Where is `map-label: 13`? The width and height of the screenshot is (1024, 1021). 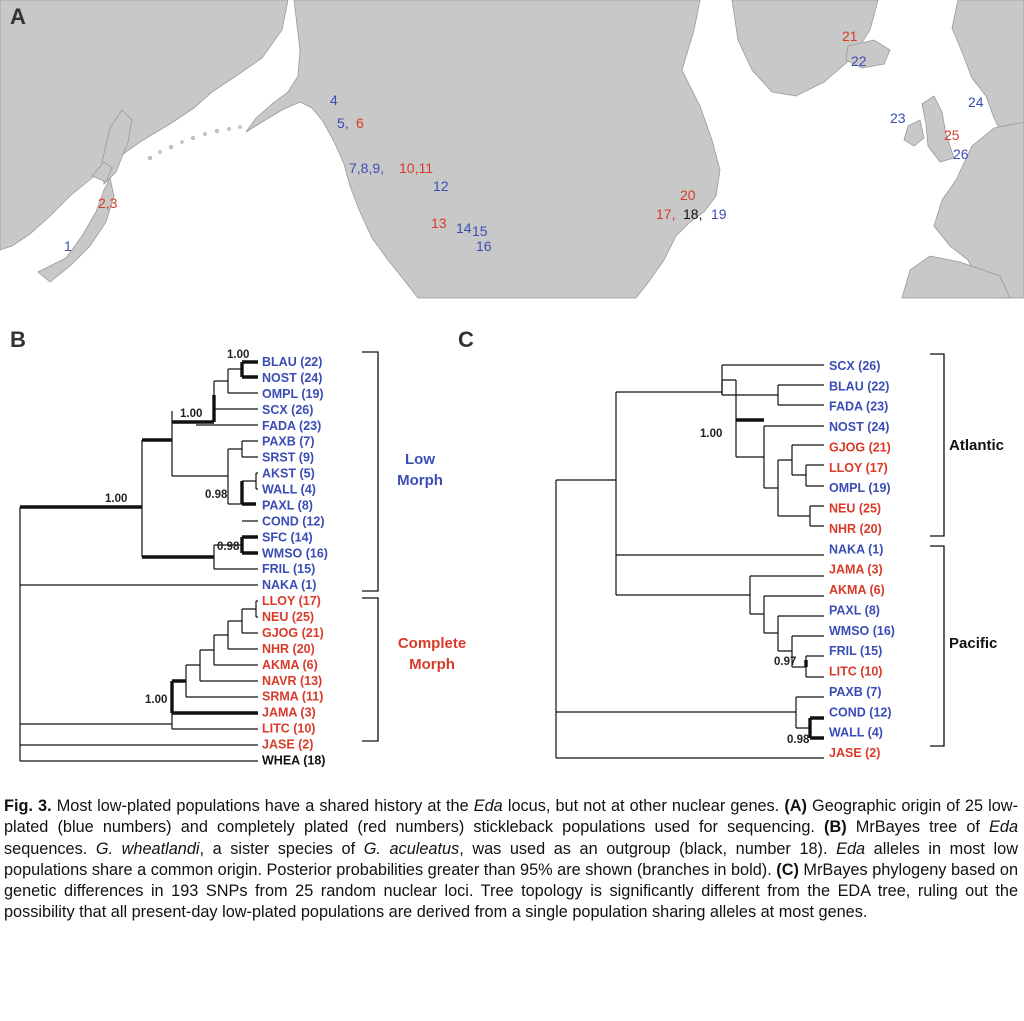 map-label: 13 is located at coordinates (439, 223).